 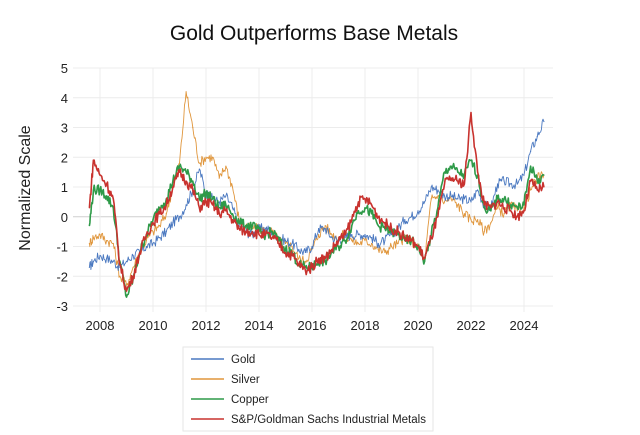 I want to click on legend-label: Copper, so click(x=250, y=400).